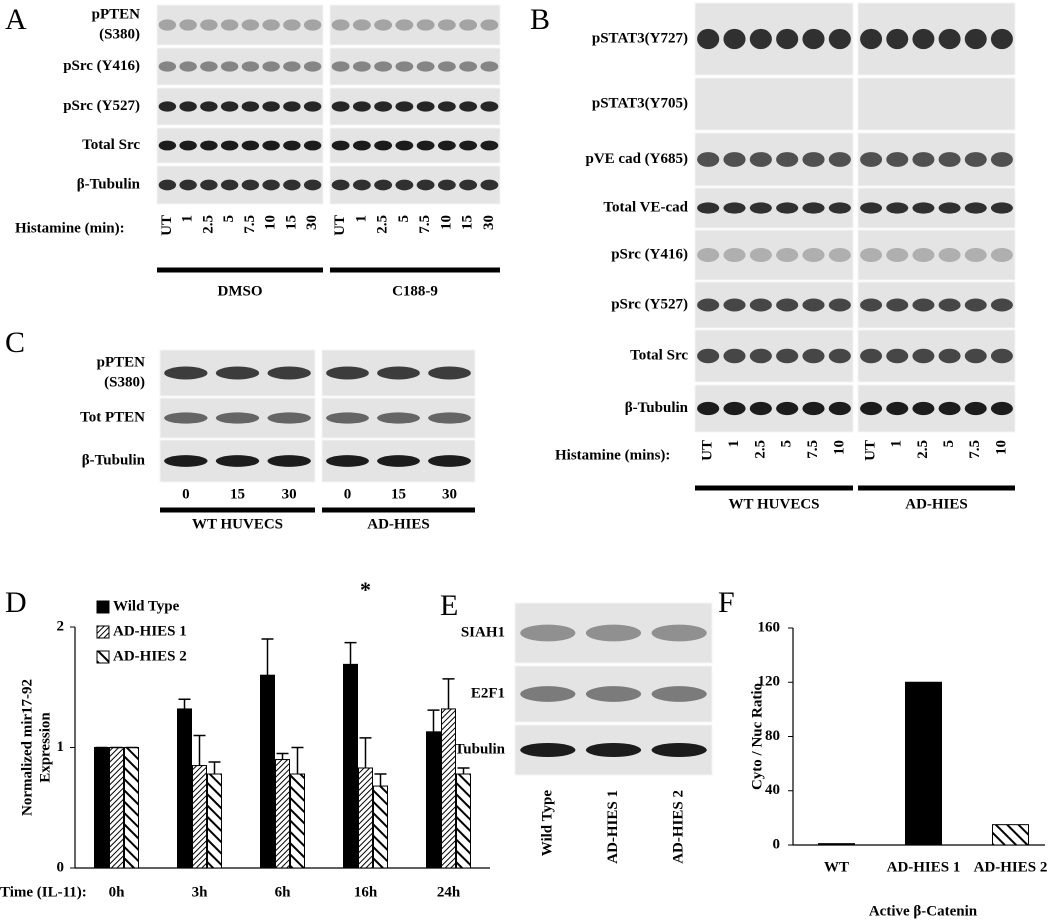  Describe the element at coordinates (121, 362) in the screenshot. I see `row-label: pPTEN` at that location.